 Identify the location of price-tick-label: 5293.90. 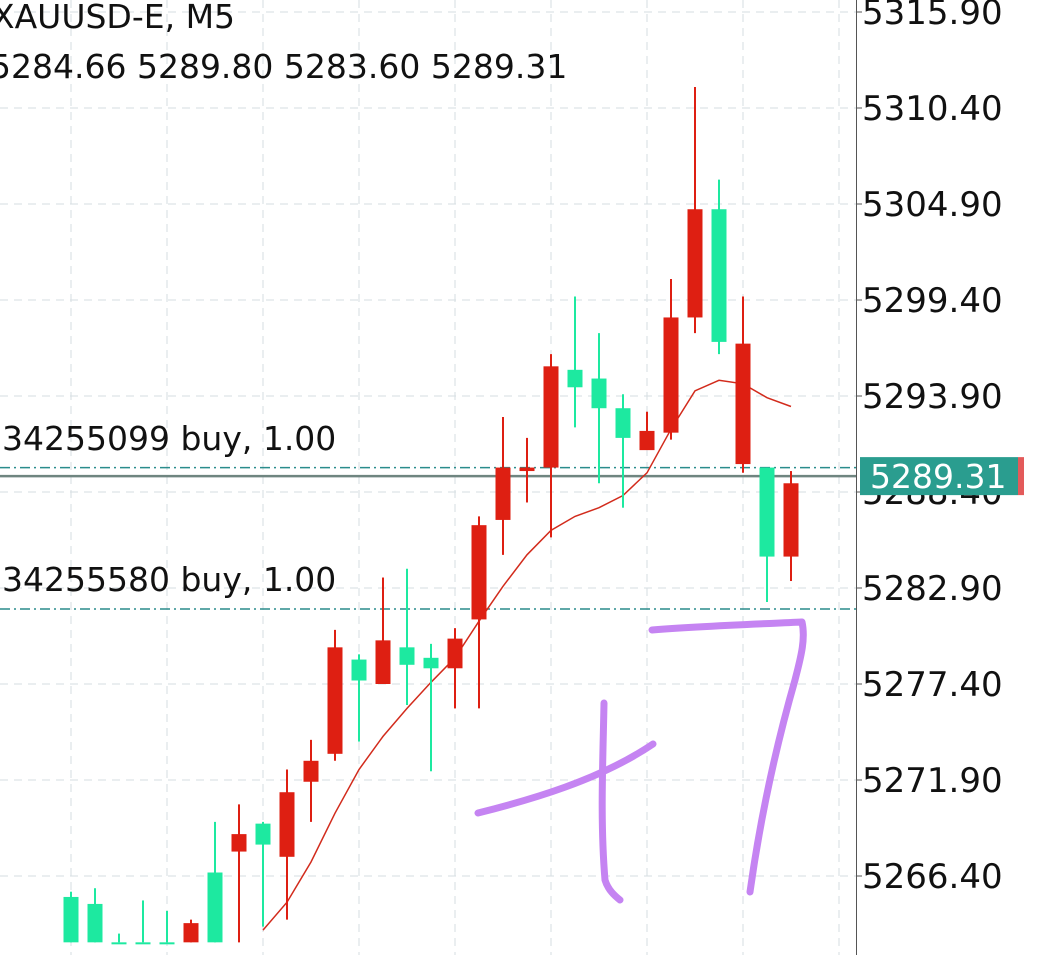
(932, 397).